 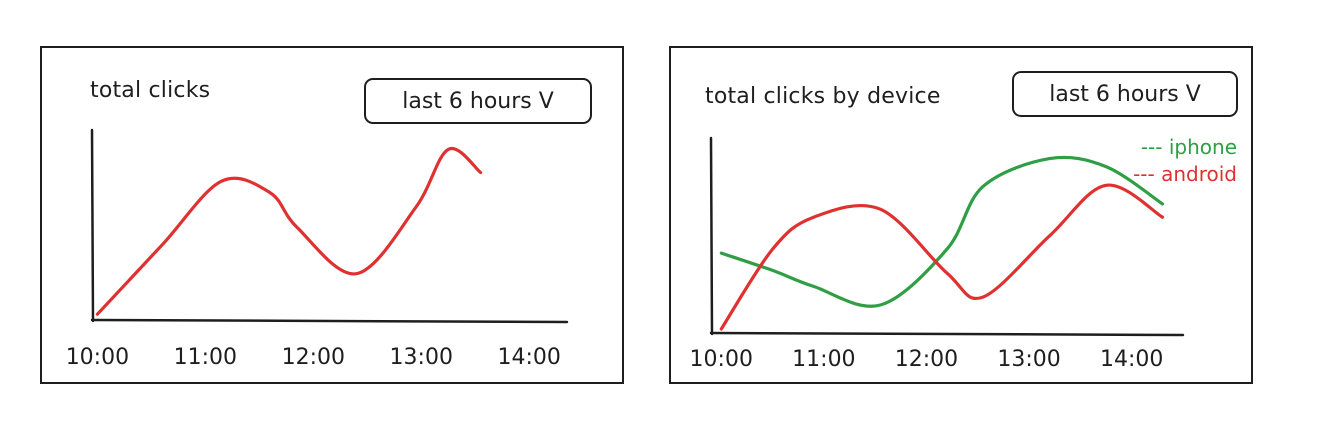 I want to click on legend-entry-android: --- android, so click(x=1185, y=174).